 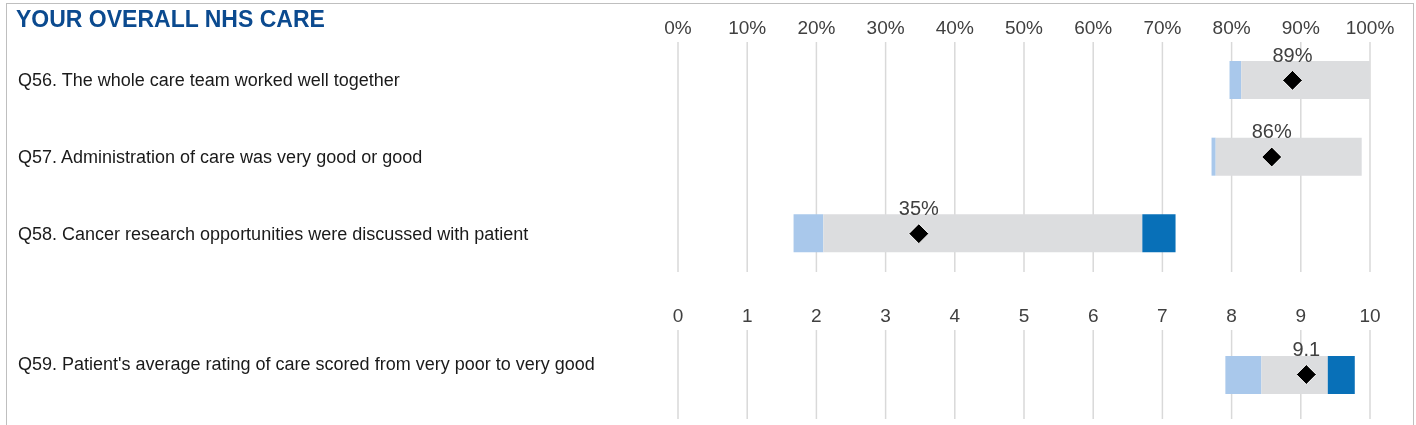 I want to click on text: YOUR OVERALL NHS CARE, so click(x=170, y=19).